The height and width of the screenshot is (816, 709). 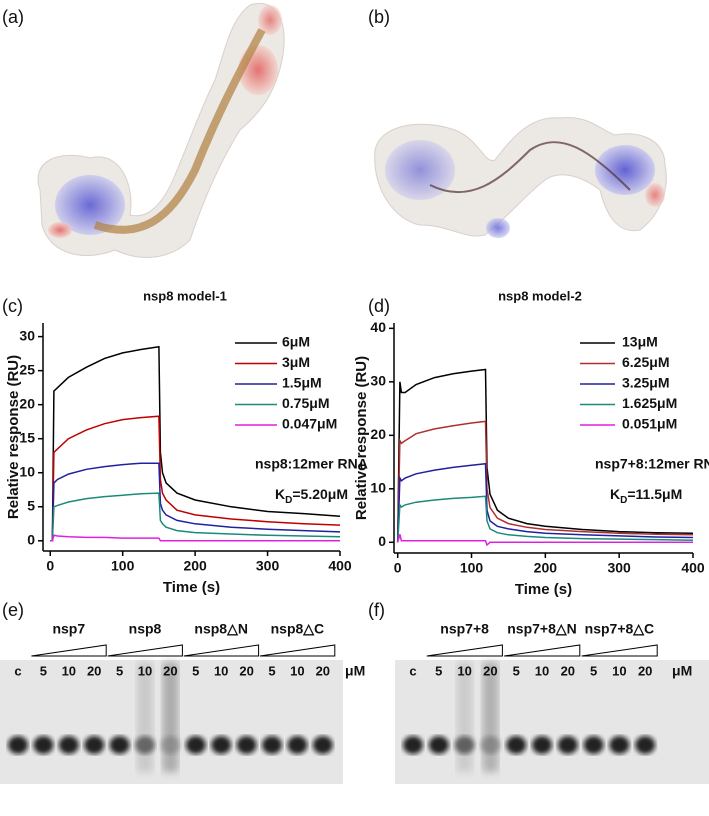 I want to click on y-tick-label: 10, so click(x=27, y=471).